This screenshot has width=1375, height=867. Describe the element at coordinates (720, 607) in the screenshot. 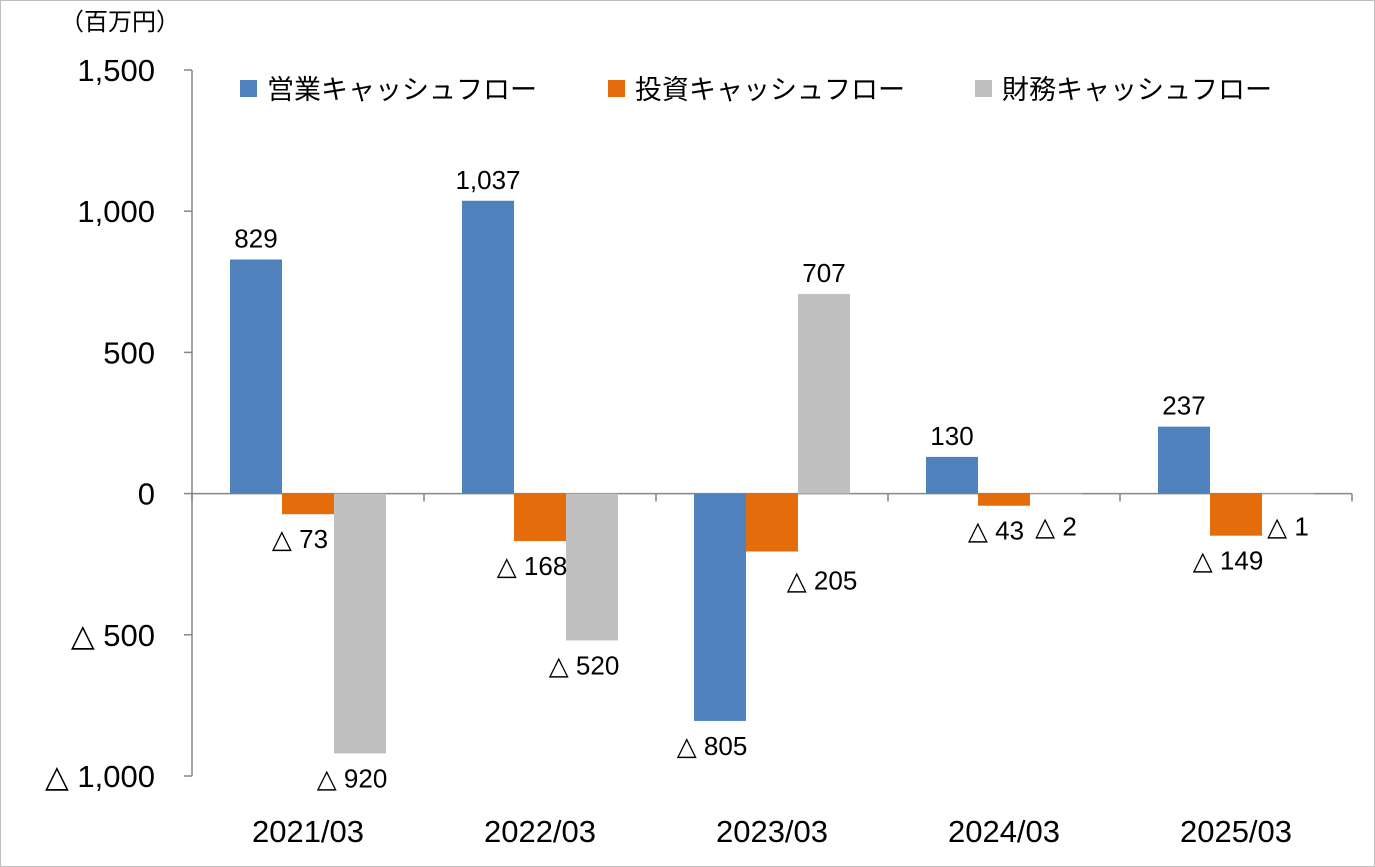

I see `bar-1-2023/03` at that location.